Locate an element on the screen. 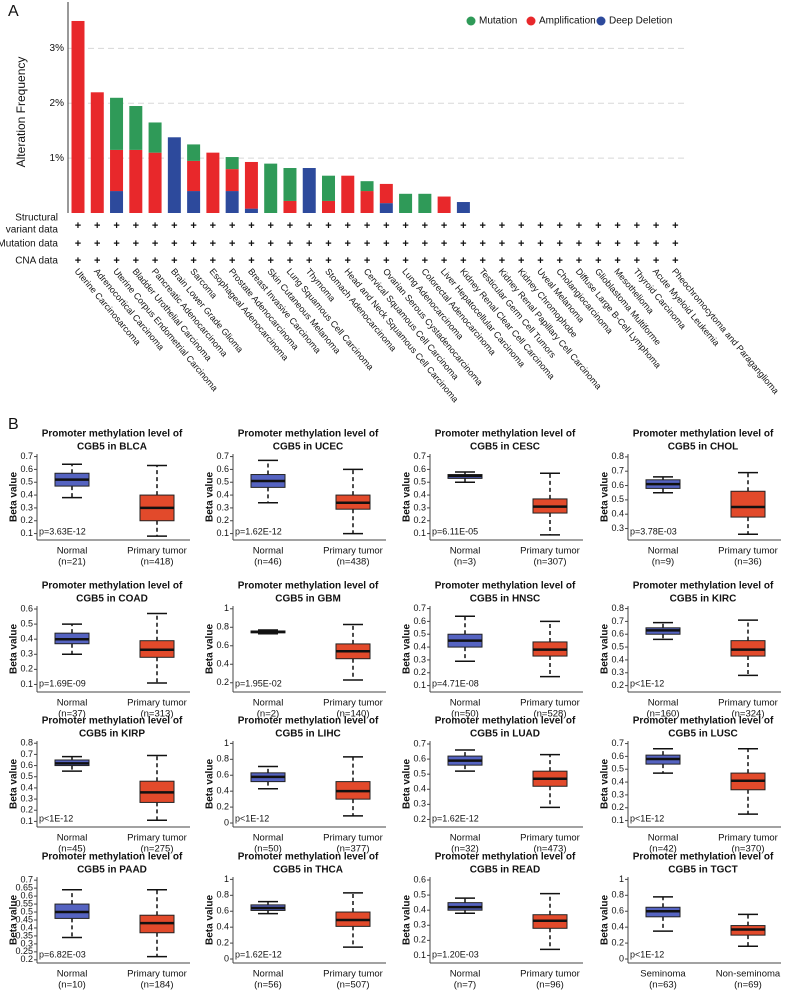 Image resolution: width=794 pixels, height=991 pixels. n-label: (n=438) is located at coordinates (352, 562).